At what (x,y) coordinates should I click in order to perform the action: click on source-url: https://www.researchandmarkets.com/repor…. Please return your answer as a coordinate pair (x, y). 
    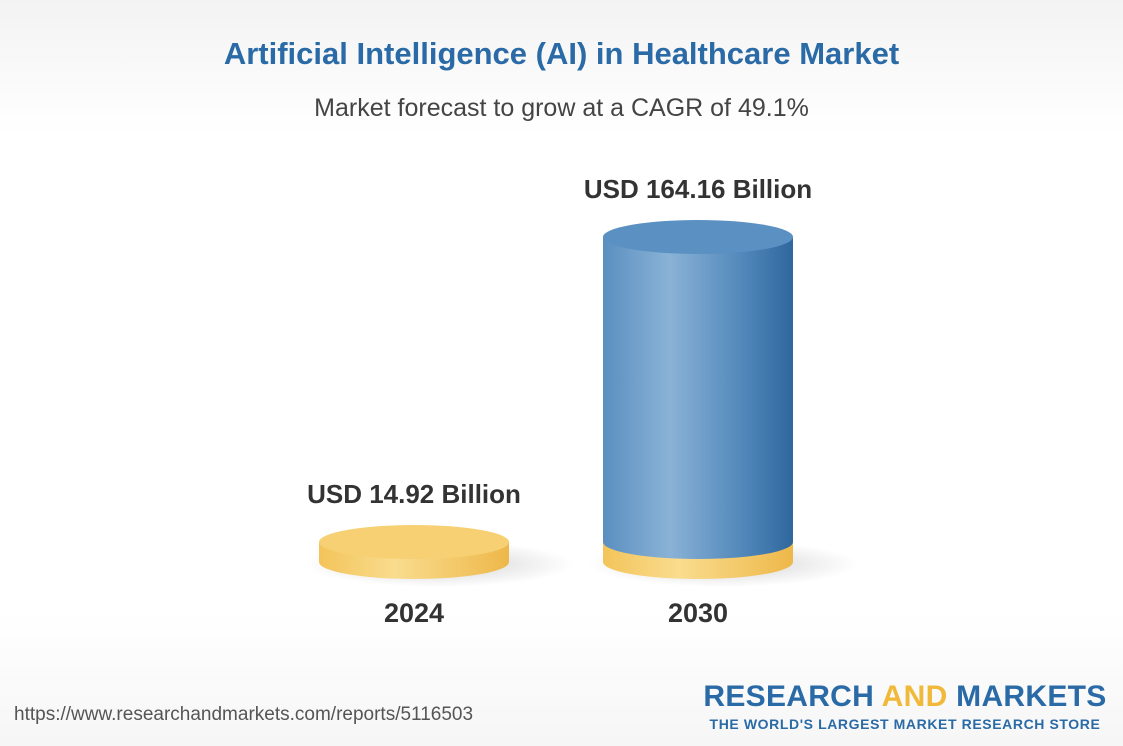
    Looking at the image, I should click on (244, 714).